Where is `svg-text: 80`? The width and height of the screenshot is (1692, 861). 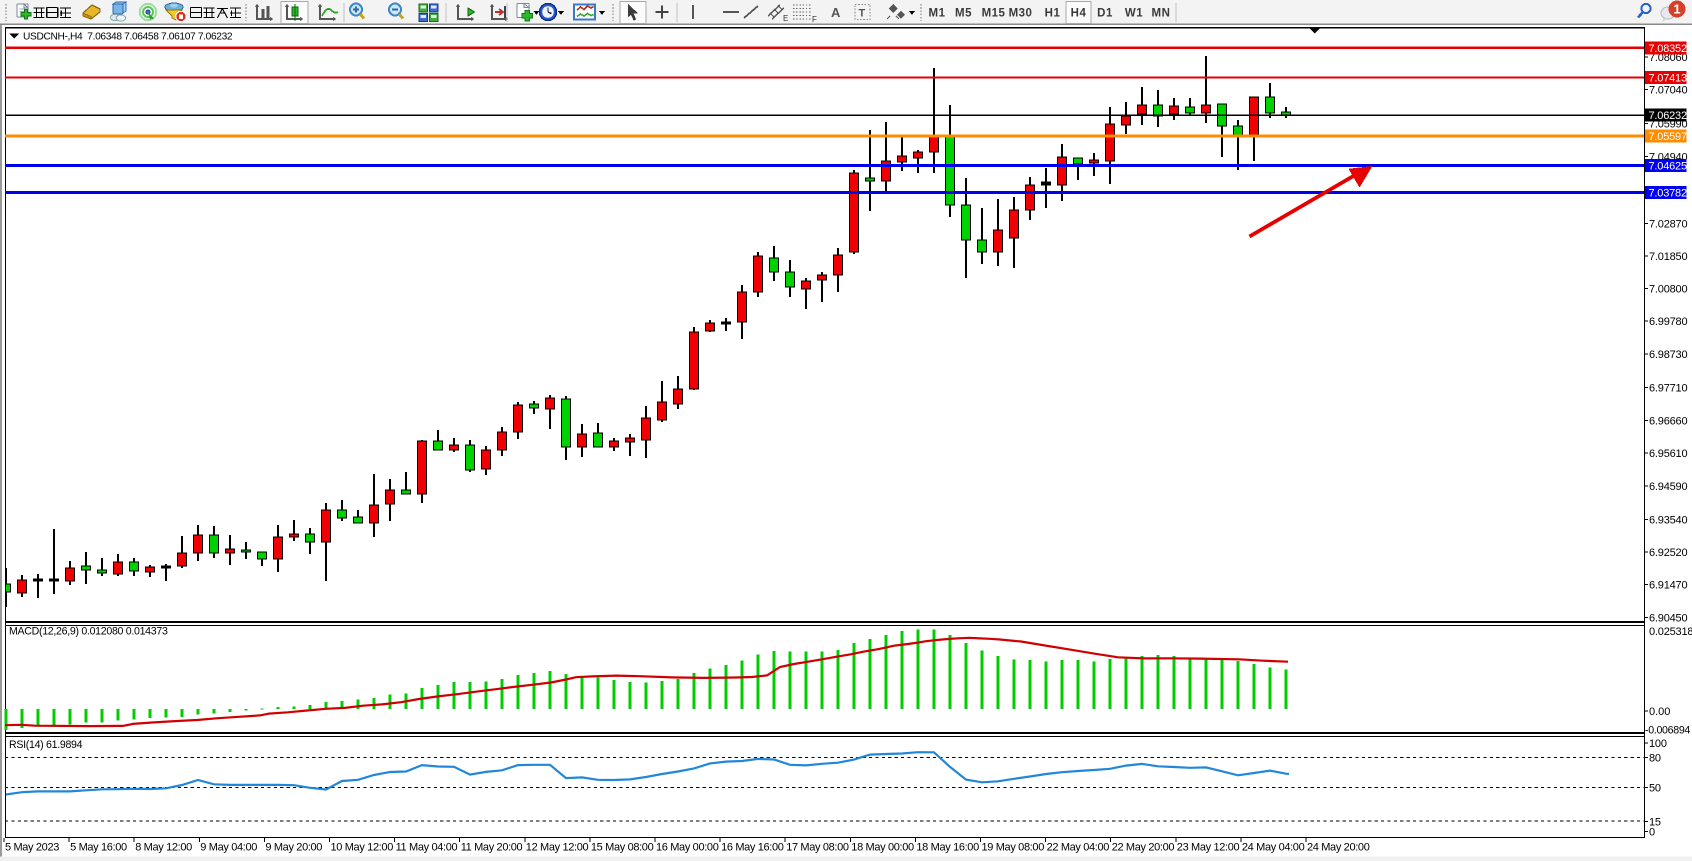 svg-text: 80 is located at coordinates (1655, 758).